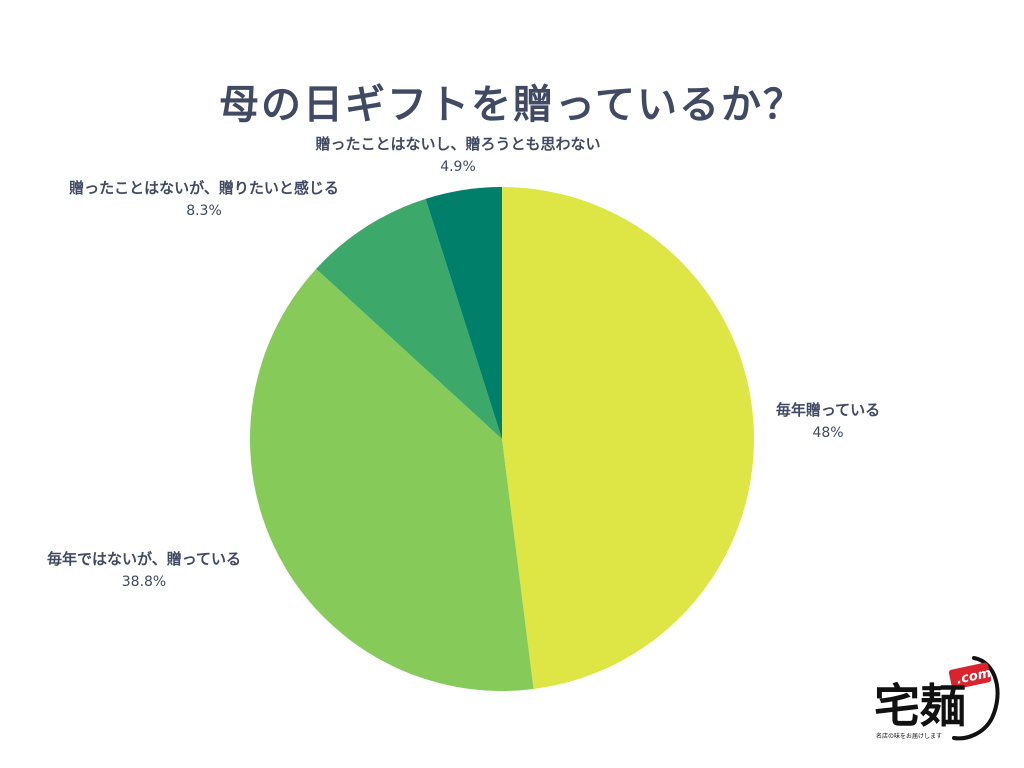 Image resolution: width=1024 pixels, height=768 pixels. I want to click on takumen-logo: .com 宅麺 名店の味をお届けします, so click(937, 698).